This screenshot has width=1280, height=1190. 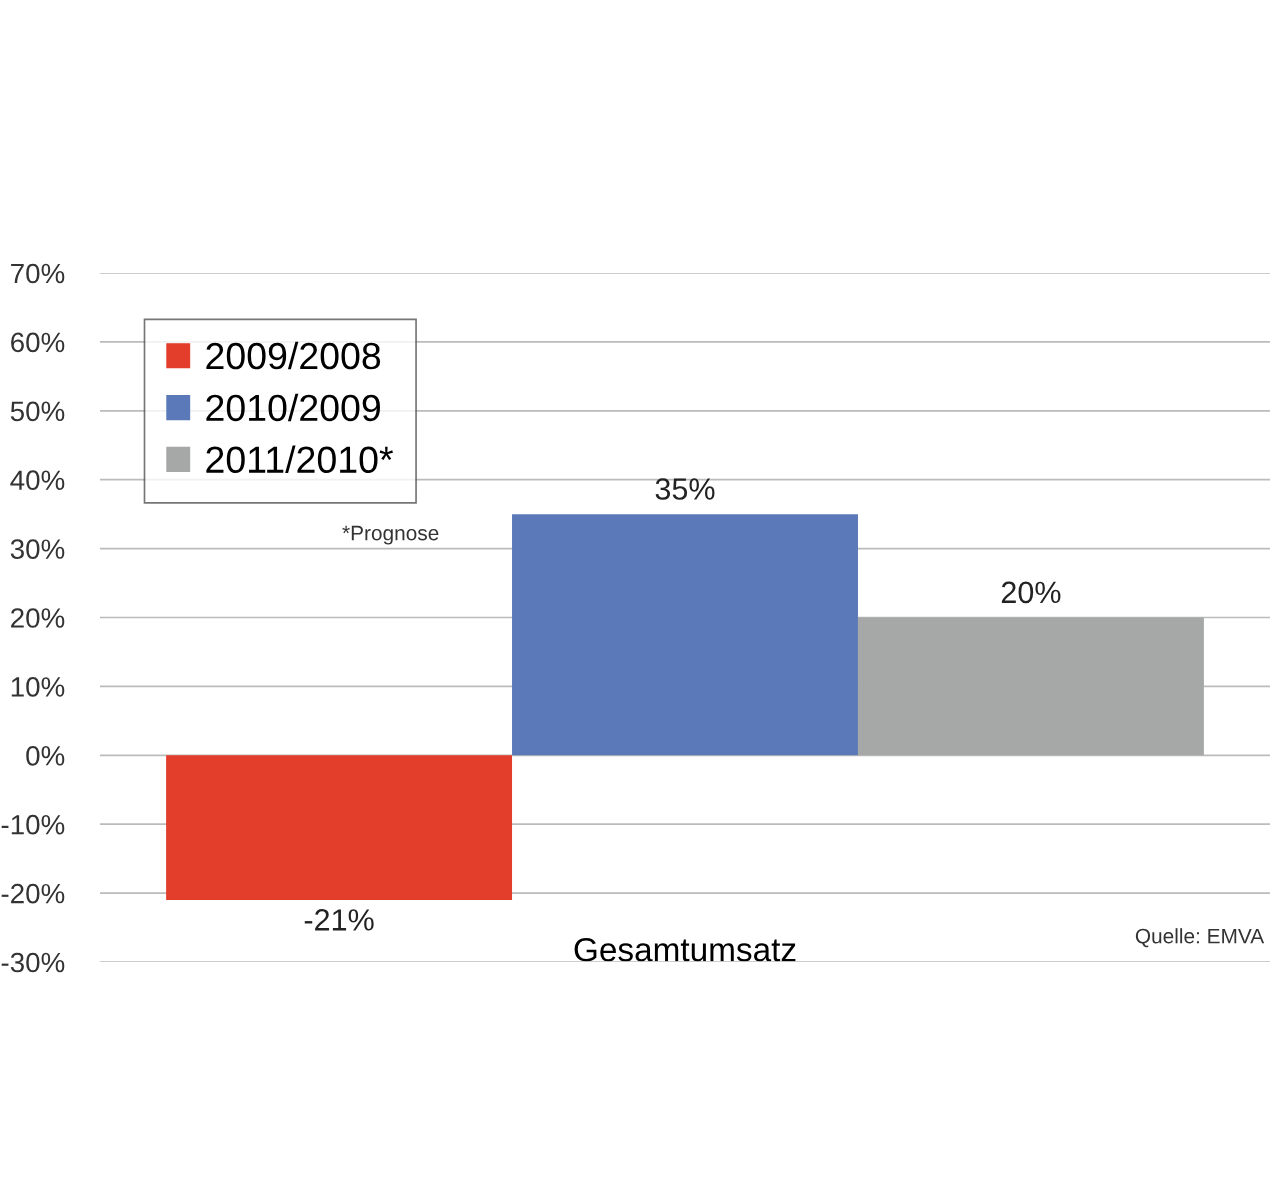 What do you see at coordinates (37, 480) in the screenshot?
I see `y-tick-label: 40%` at bounding box center [37, 480].